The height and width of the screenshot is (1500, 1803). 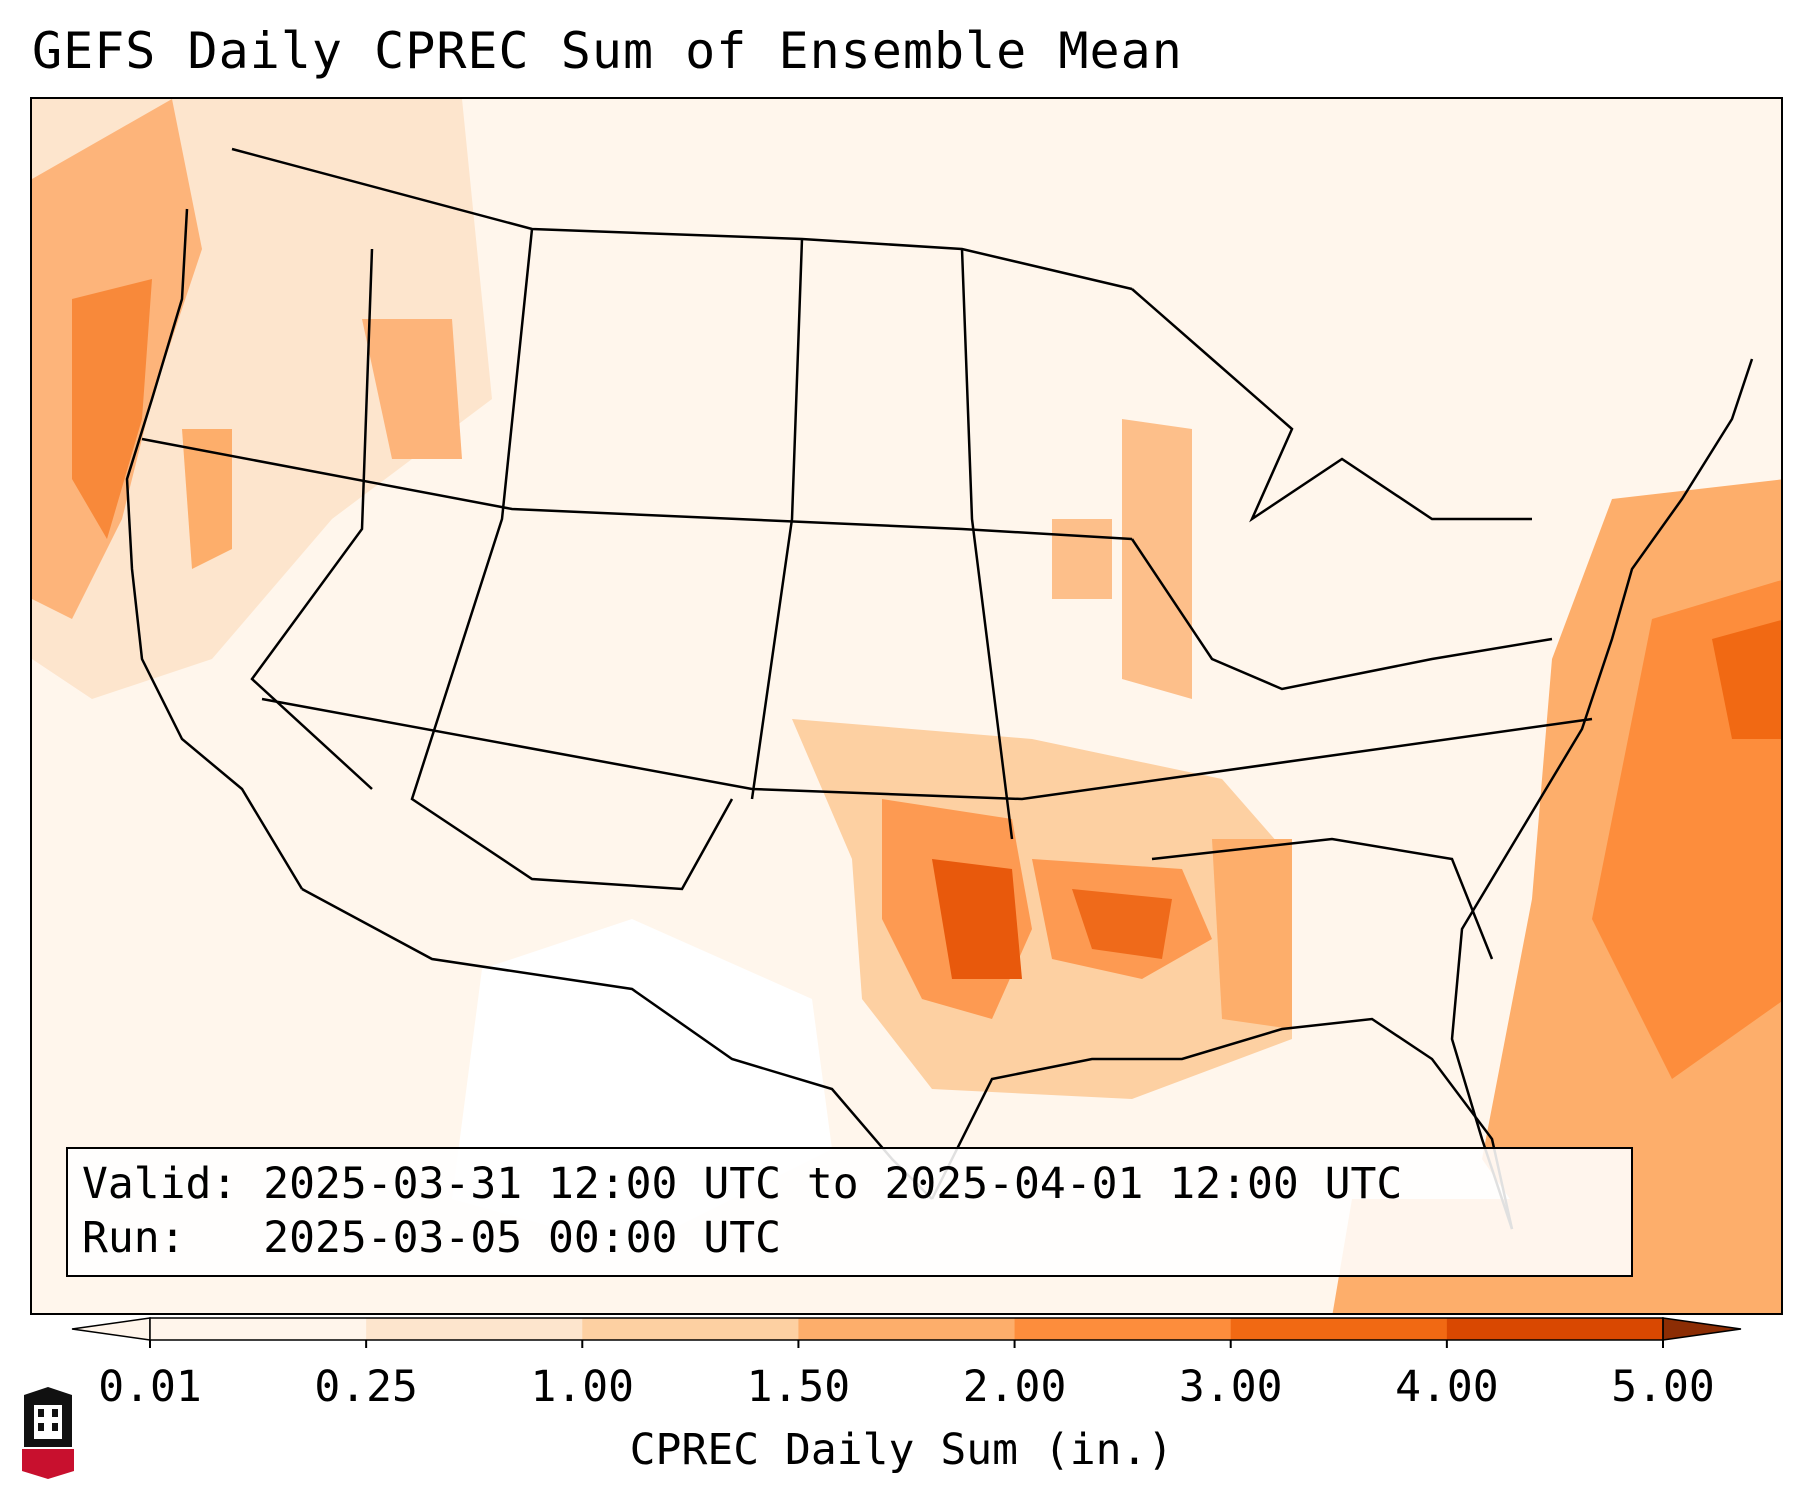 I want to click on colorbar-tick-label: 4.00, so click(x=1447, y=1387).